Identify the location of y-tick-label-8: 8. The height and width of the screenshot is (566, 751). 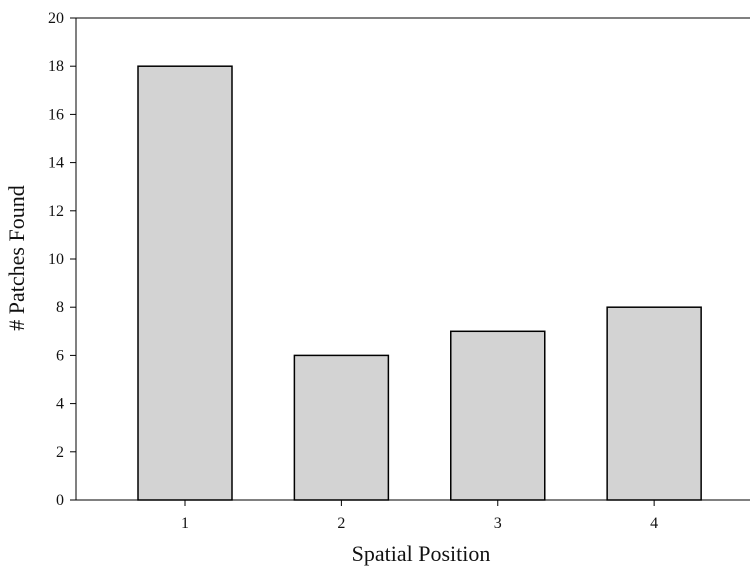
(60, 307).